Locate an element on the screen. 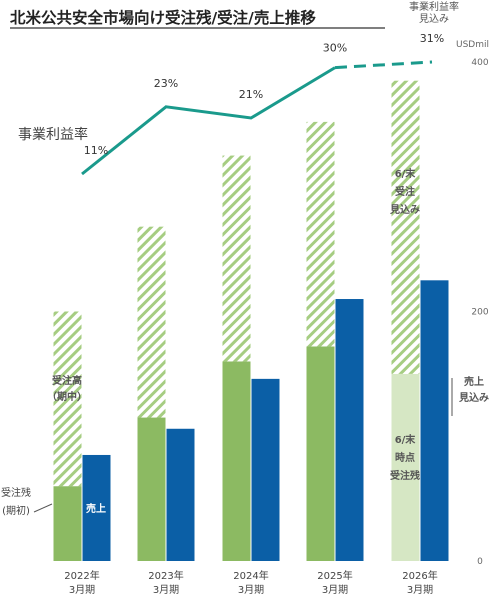 The image size is (499, 602). annotation-backlog-at: 6/末時点受注残 is located at coordinates (405, 457).